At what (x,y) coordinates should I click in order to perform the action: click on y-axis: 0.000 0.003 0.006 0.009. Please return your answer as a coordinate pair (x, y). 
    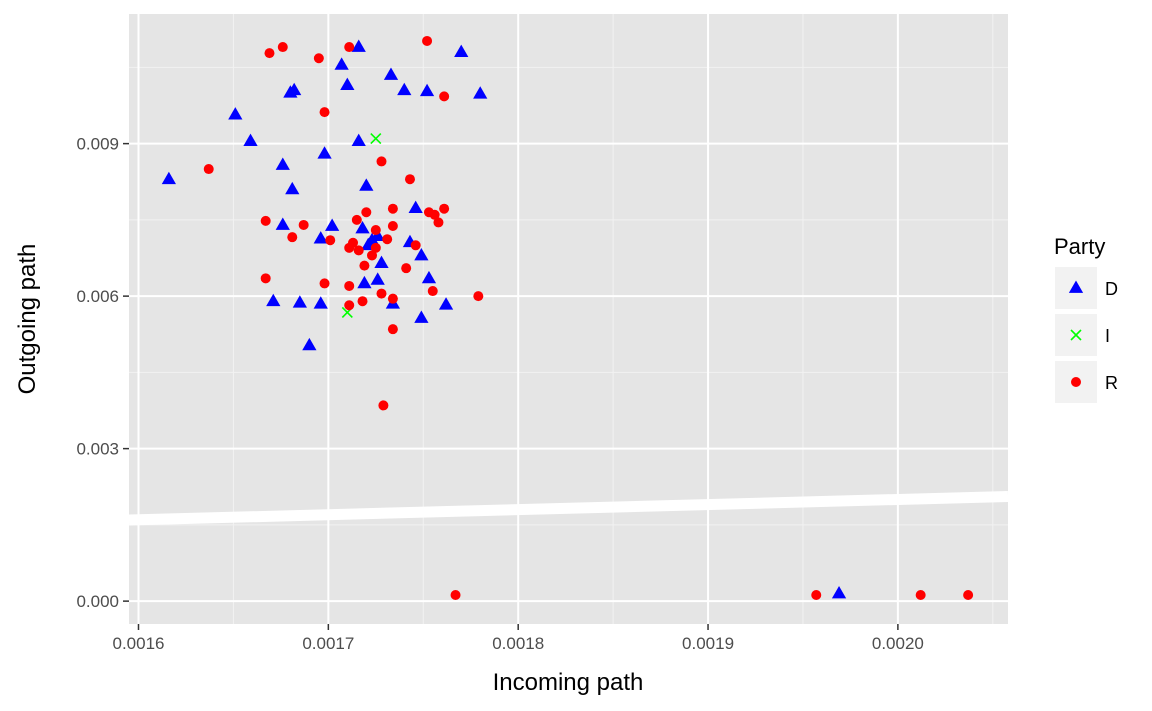
    Looking at the image, I should click on (102, 373).